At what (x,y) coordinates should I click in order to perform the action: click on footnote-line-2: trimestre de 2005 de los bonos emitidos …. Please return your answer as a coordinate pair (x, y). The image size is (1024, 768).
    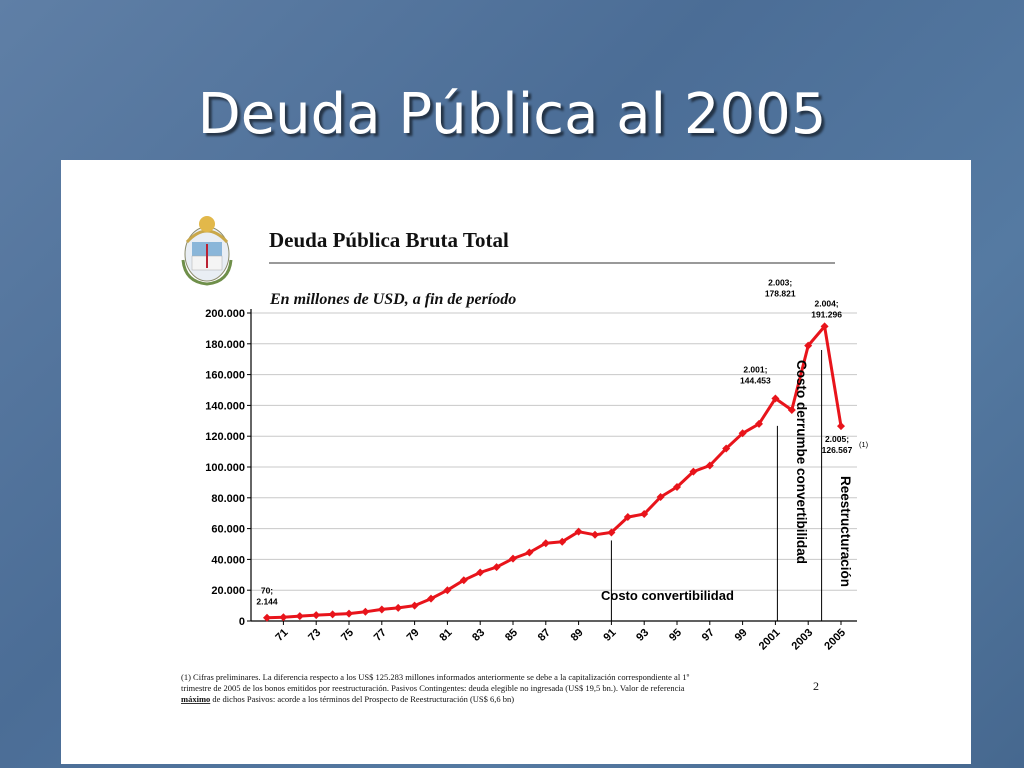
    Looking at the image, I should click on (433, 688).